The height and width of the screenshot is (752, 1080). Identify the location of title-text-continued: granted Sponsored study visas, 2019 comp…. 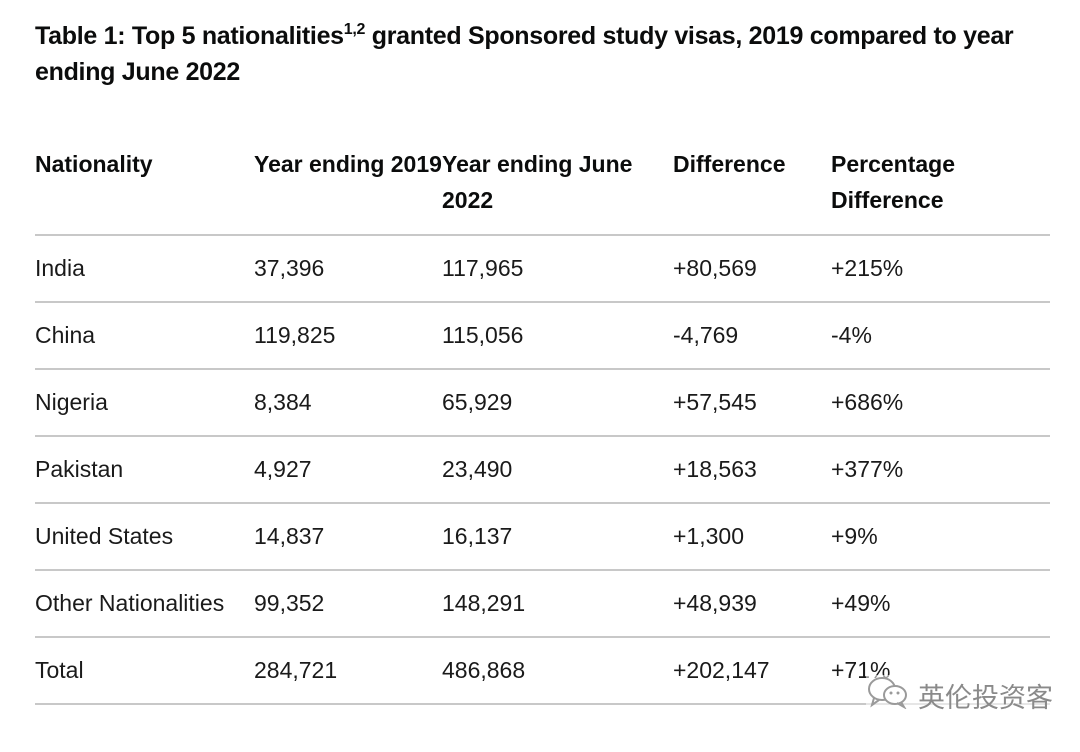
(524, 54).